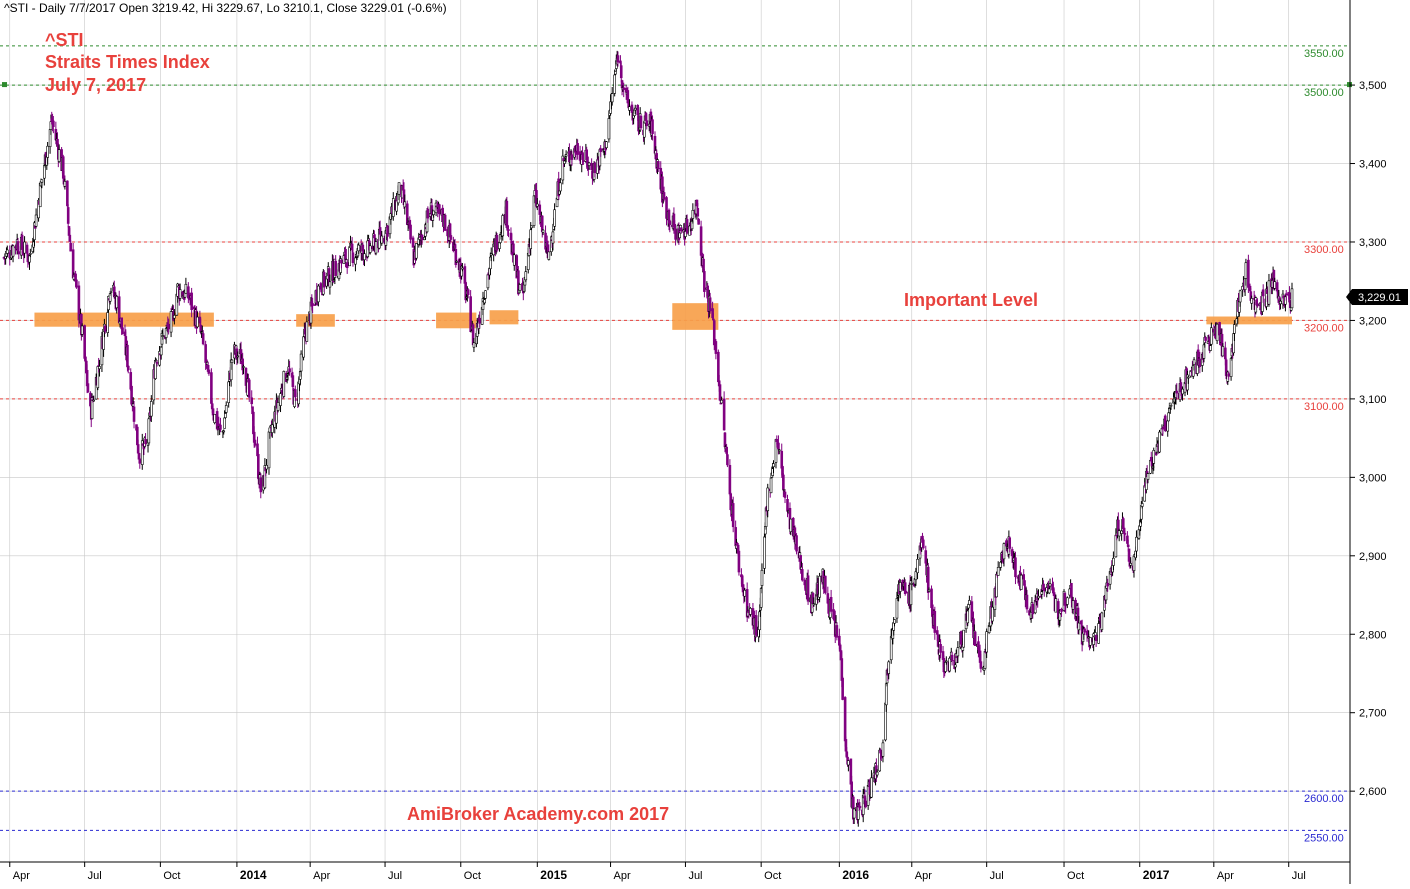  I want to click on title-index-name: Straits Times Index, so click(127, 62).